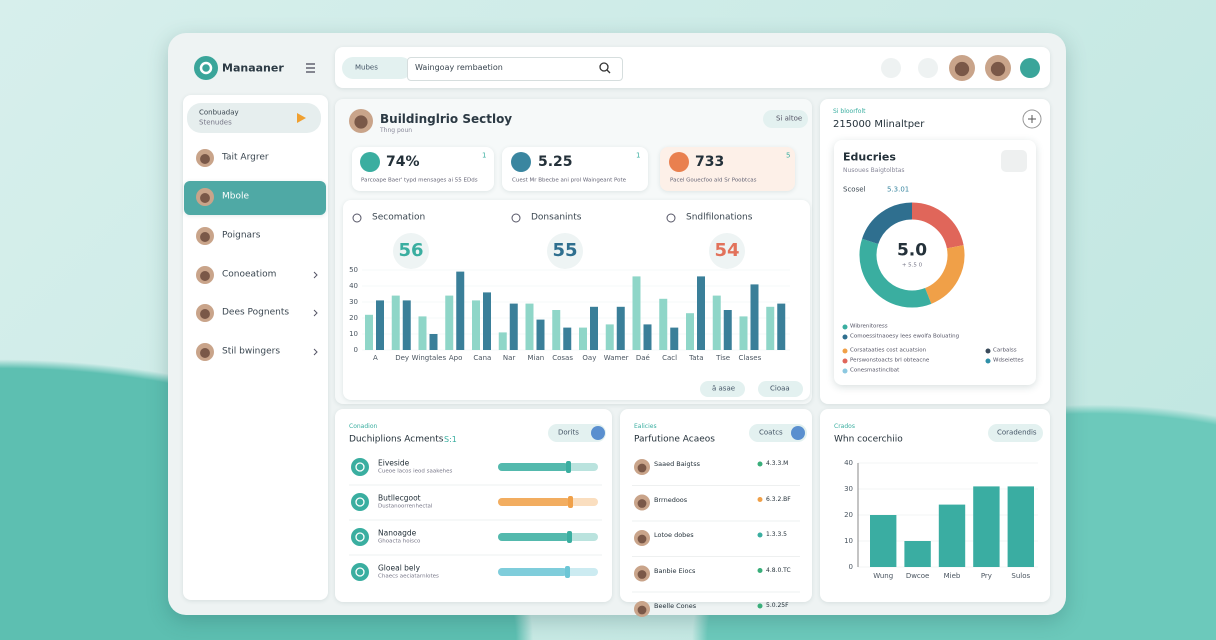  Describe the element at coordinates (788, 155) in the screenshot. I see `stat-corner: 5` at that location.